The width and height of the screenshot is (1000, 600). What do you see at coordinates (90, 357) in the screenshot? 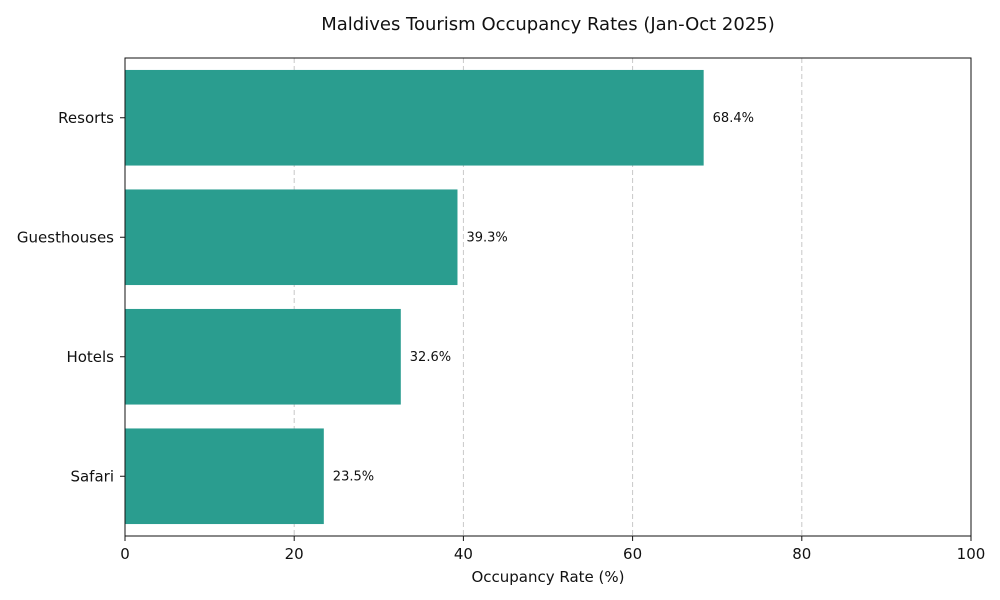
I see `y-tick-label: Hotels` at bounding box center [90, 357].